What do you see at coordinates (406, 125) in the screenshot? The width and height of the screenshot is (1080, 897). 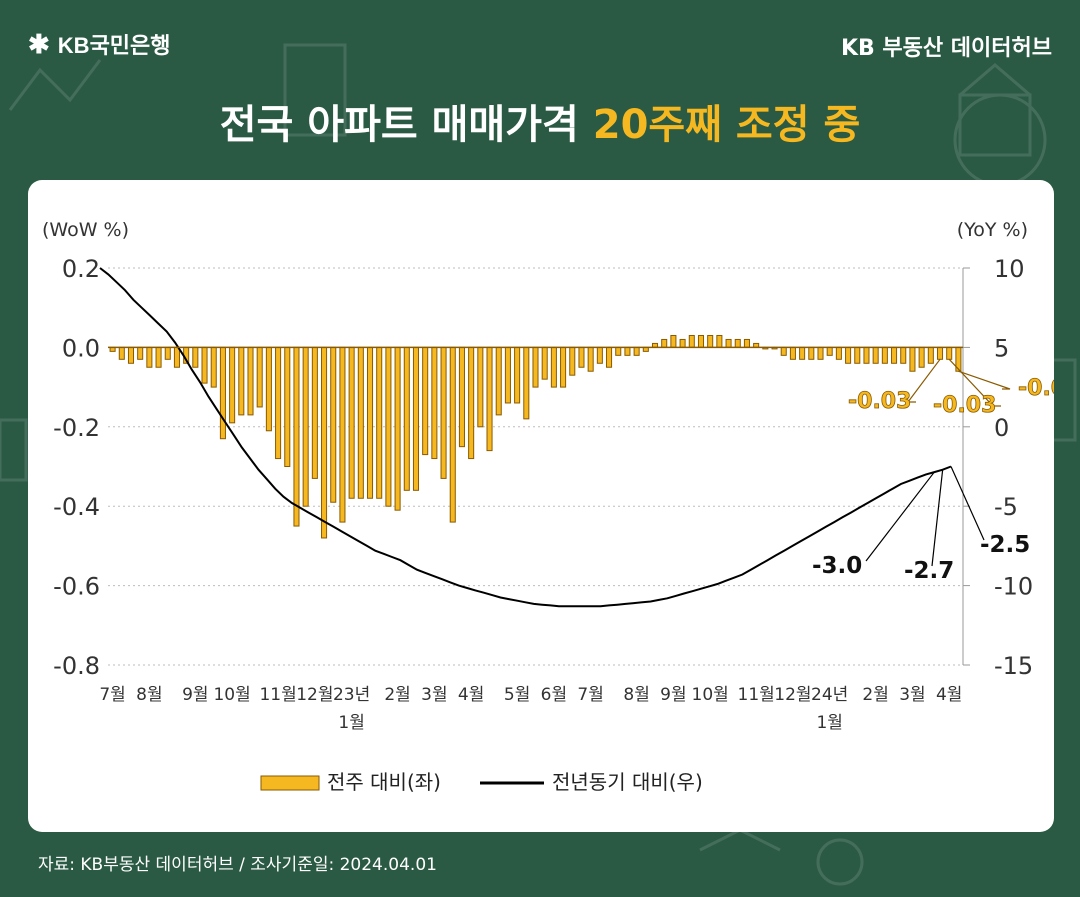 I see `title-main: 전국 아파트 매매가격` at bounding box center [406, 125].